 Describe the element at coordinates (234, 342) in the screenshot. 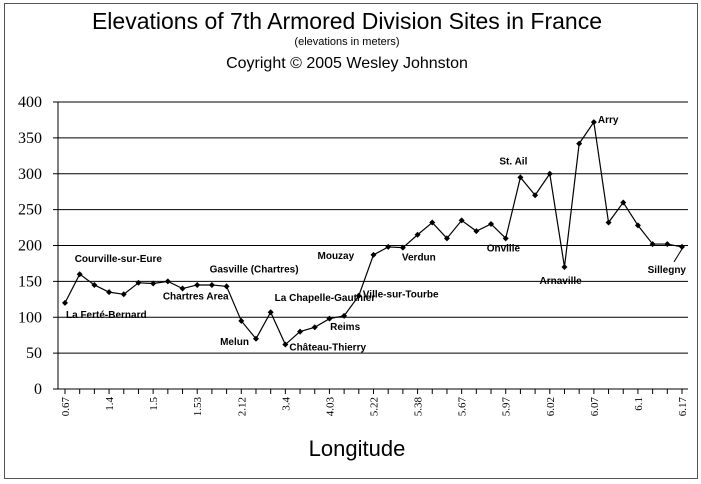

I see `annotation-label: Melun` at that location.